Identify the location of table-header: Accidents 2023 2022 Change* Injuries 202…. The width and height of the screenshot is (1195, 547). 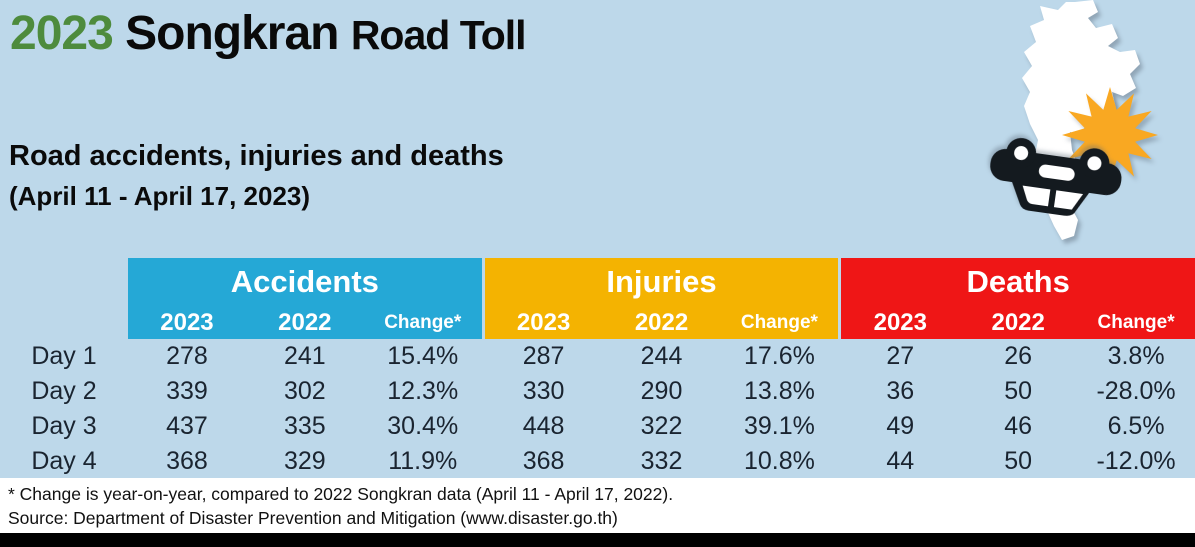
(597, 298).